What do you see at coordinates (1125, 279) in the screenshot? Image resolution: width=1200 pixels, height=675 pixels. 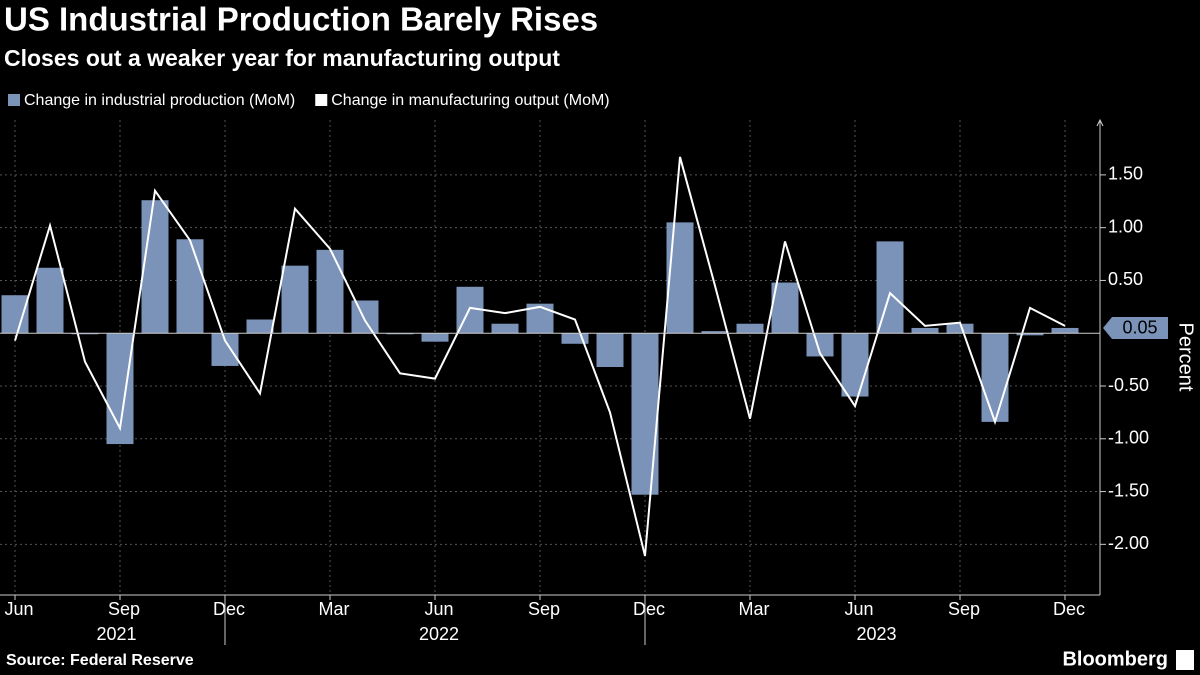 I see `y-tick-label: 0.50` at bounding box center [1125, 279].